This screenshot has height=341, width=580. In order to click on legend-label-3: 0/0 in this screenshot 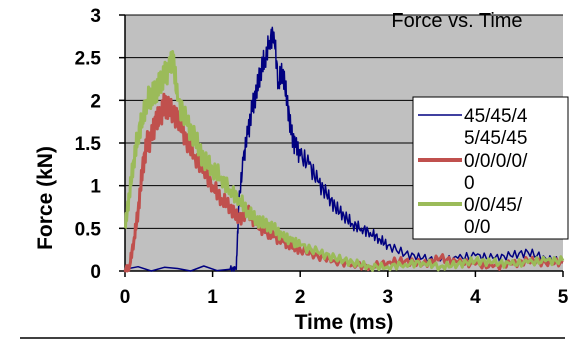, I will do `click(477, 227)`.